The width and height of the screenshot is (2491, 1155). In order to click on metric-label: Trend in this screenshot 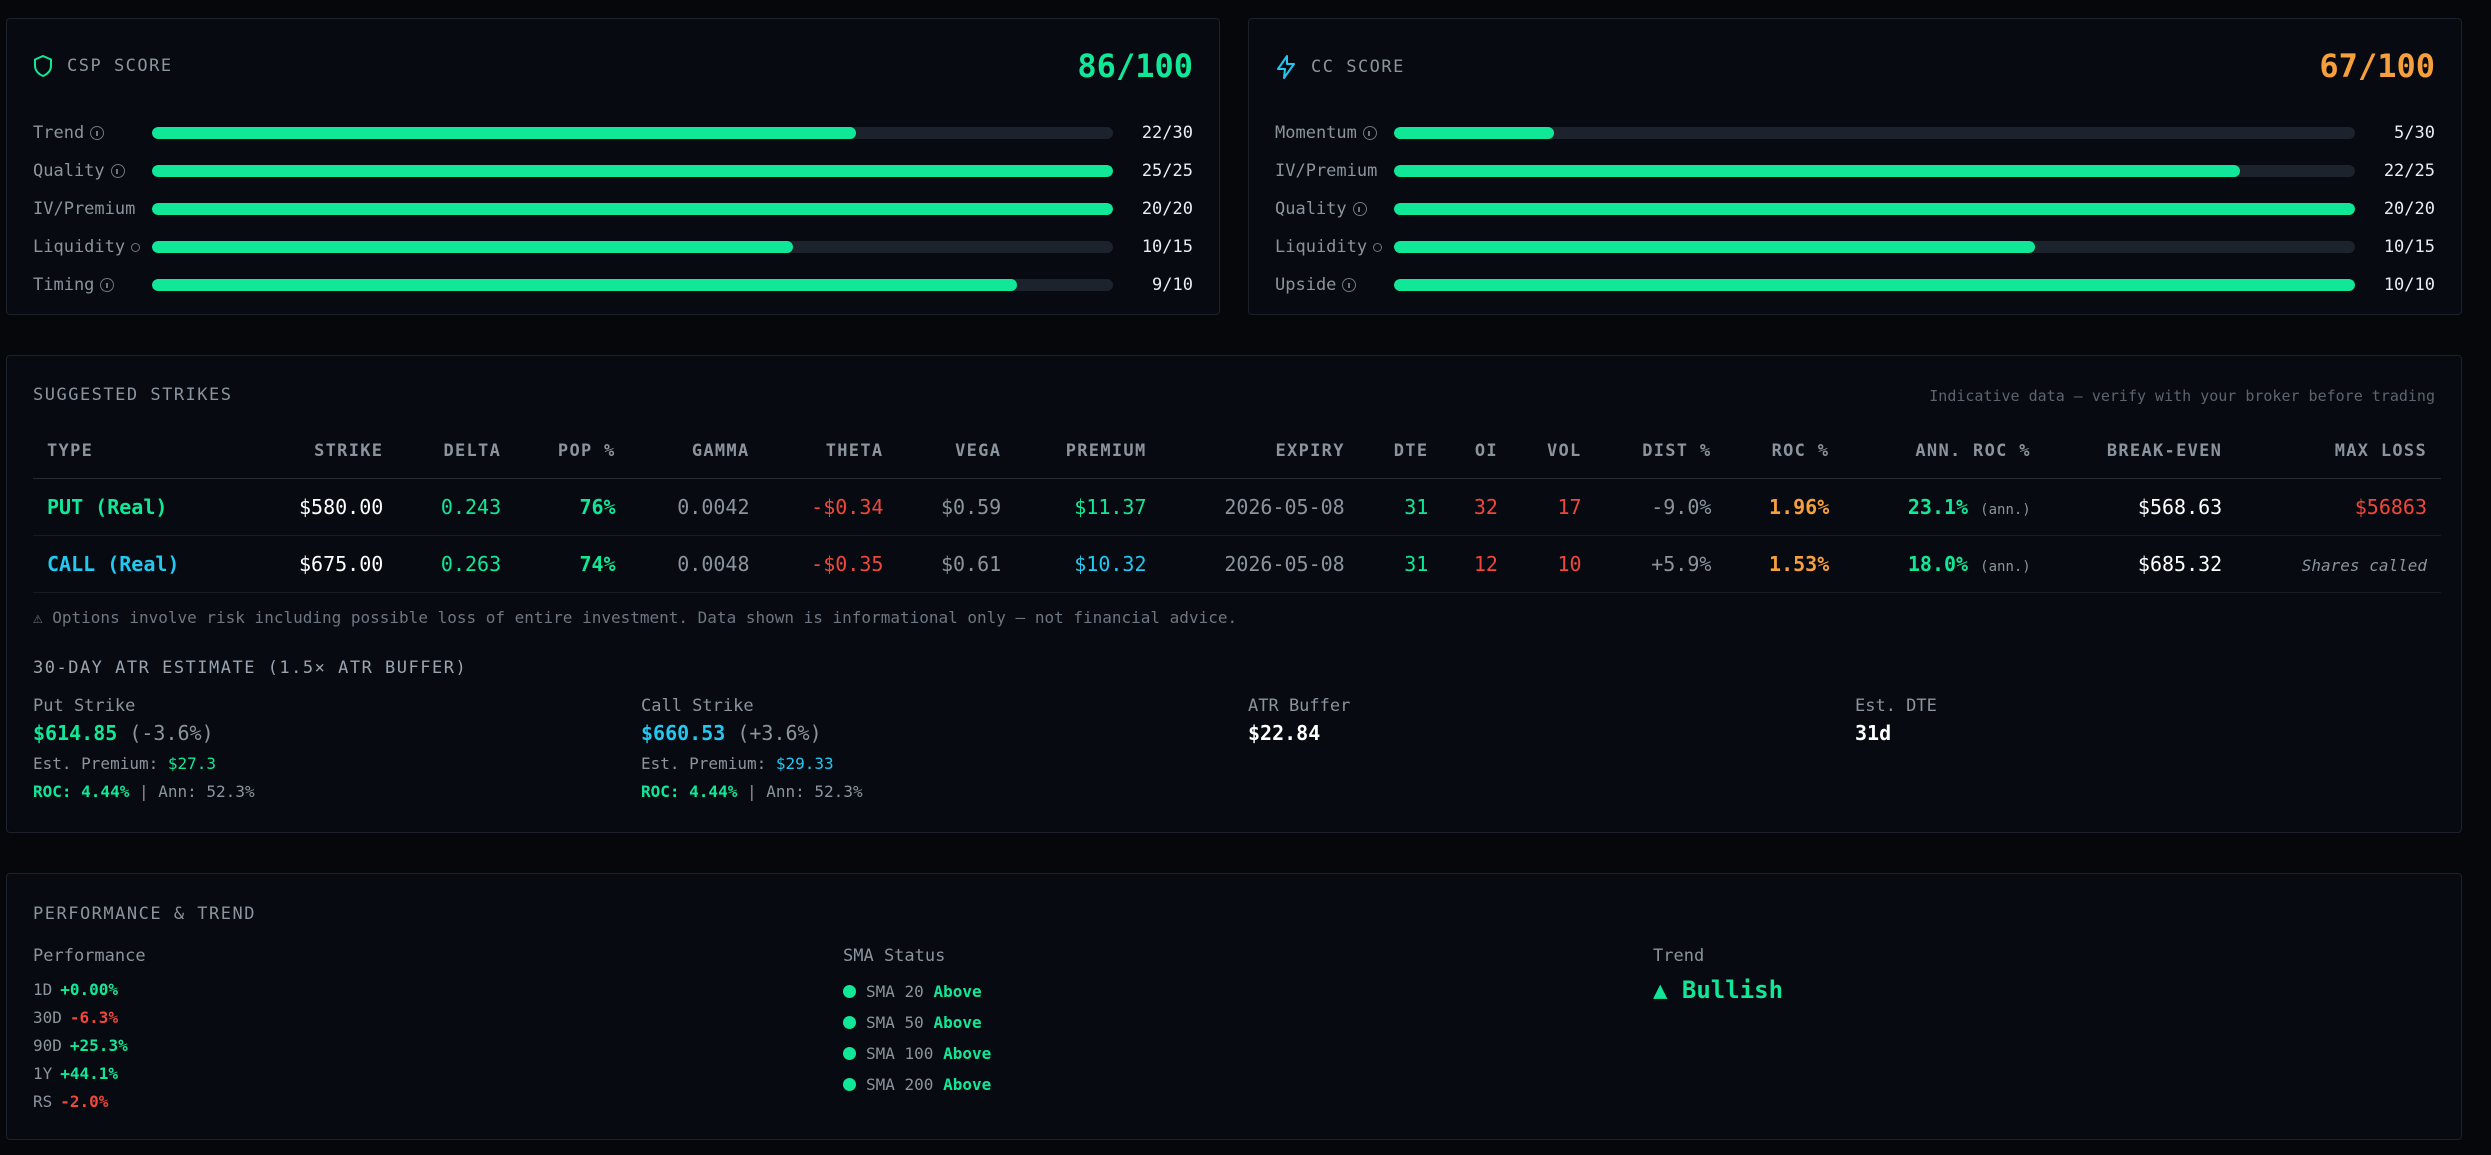, I will do `click(59, 133)`.